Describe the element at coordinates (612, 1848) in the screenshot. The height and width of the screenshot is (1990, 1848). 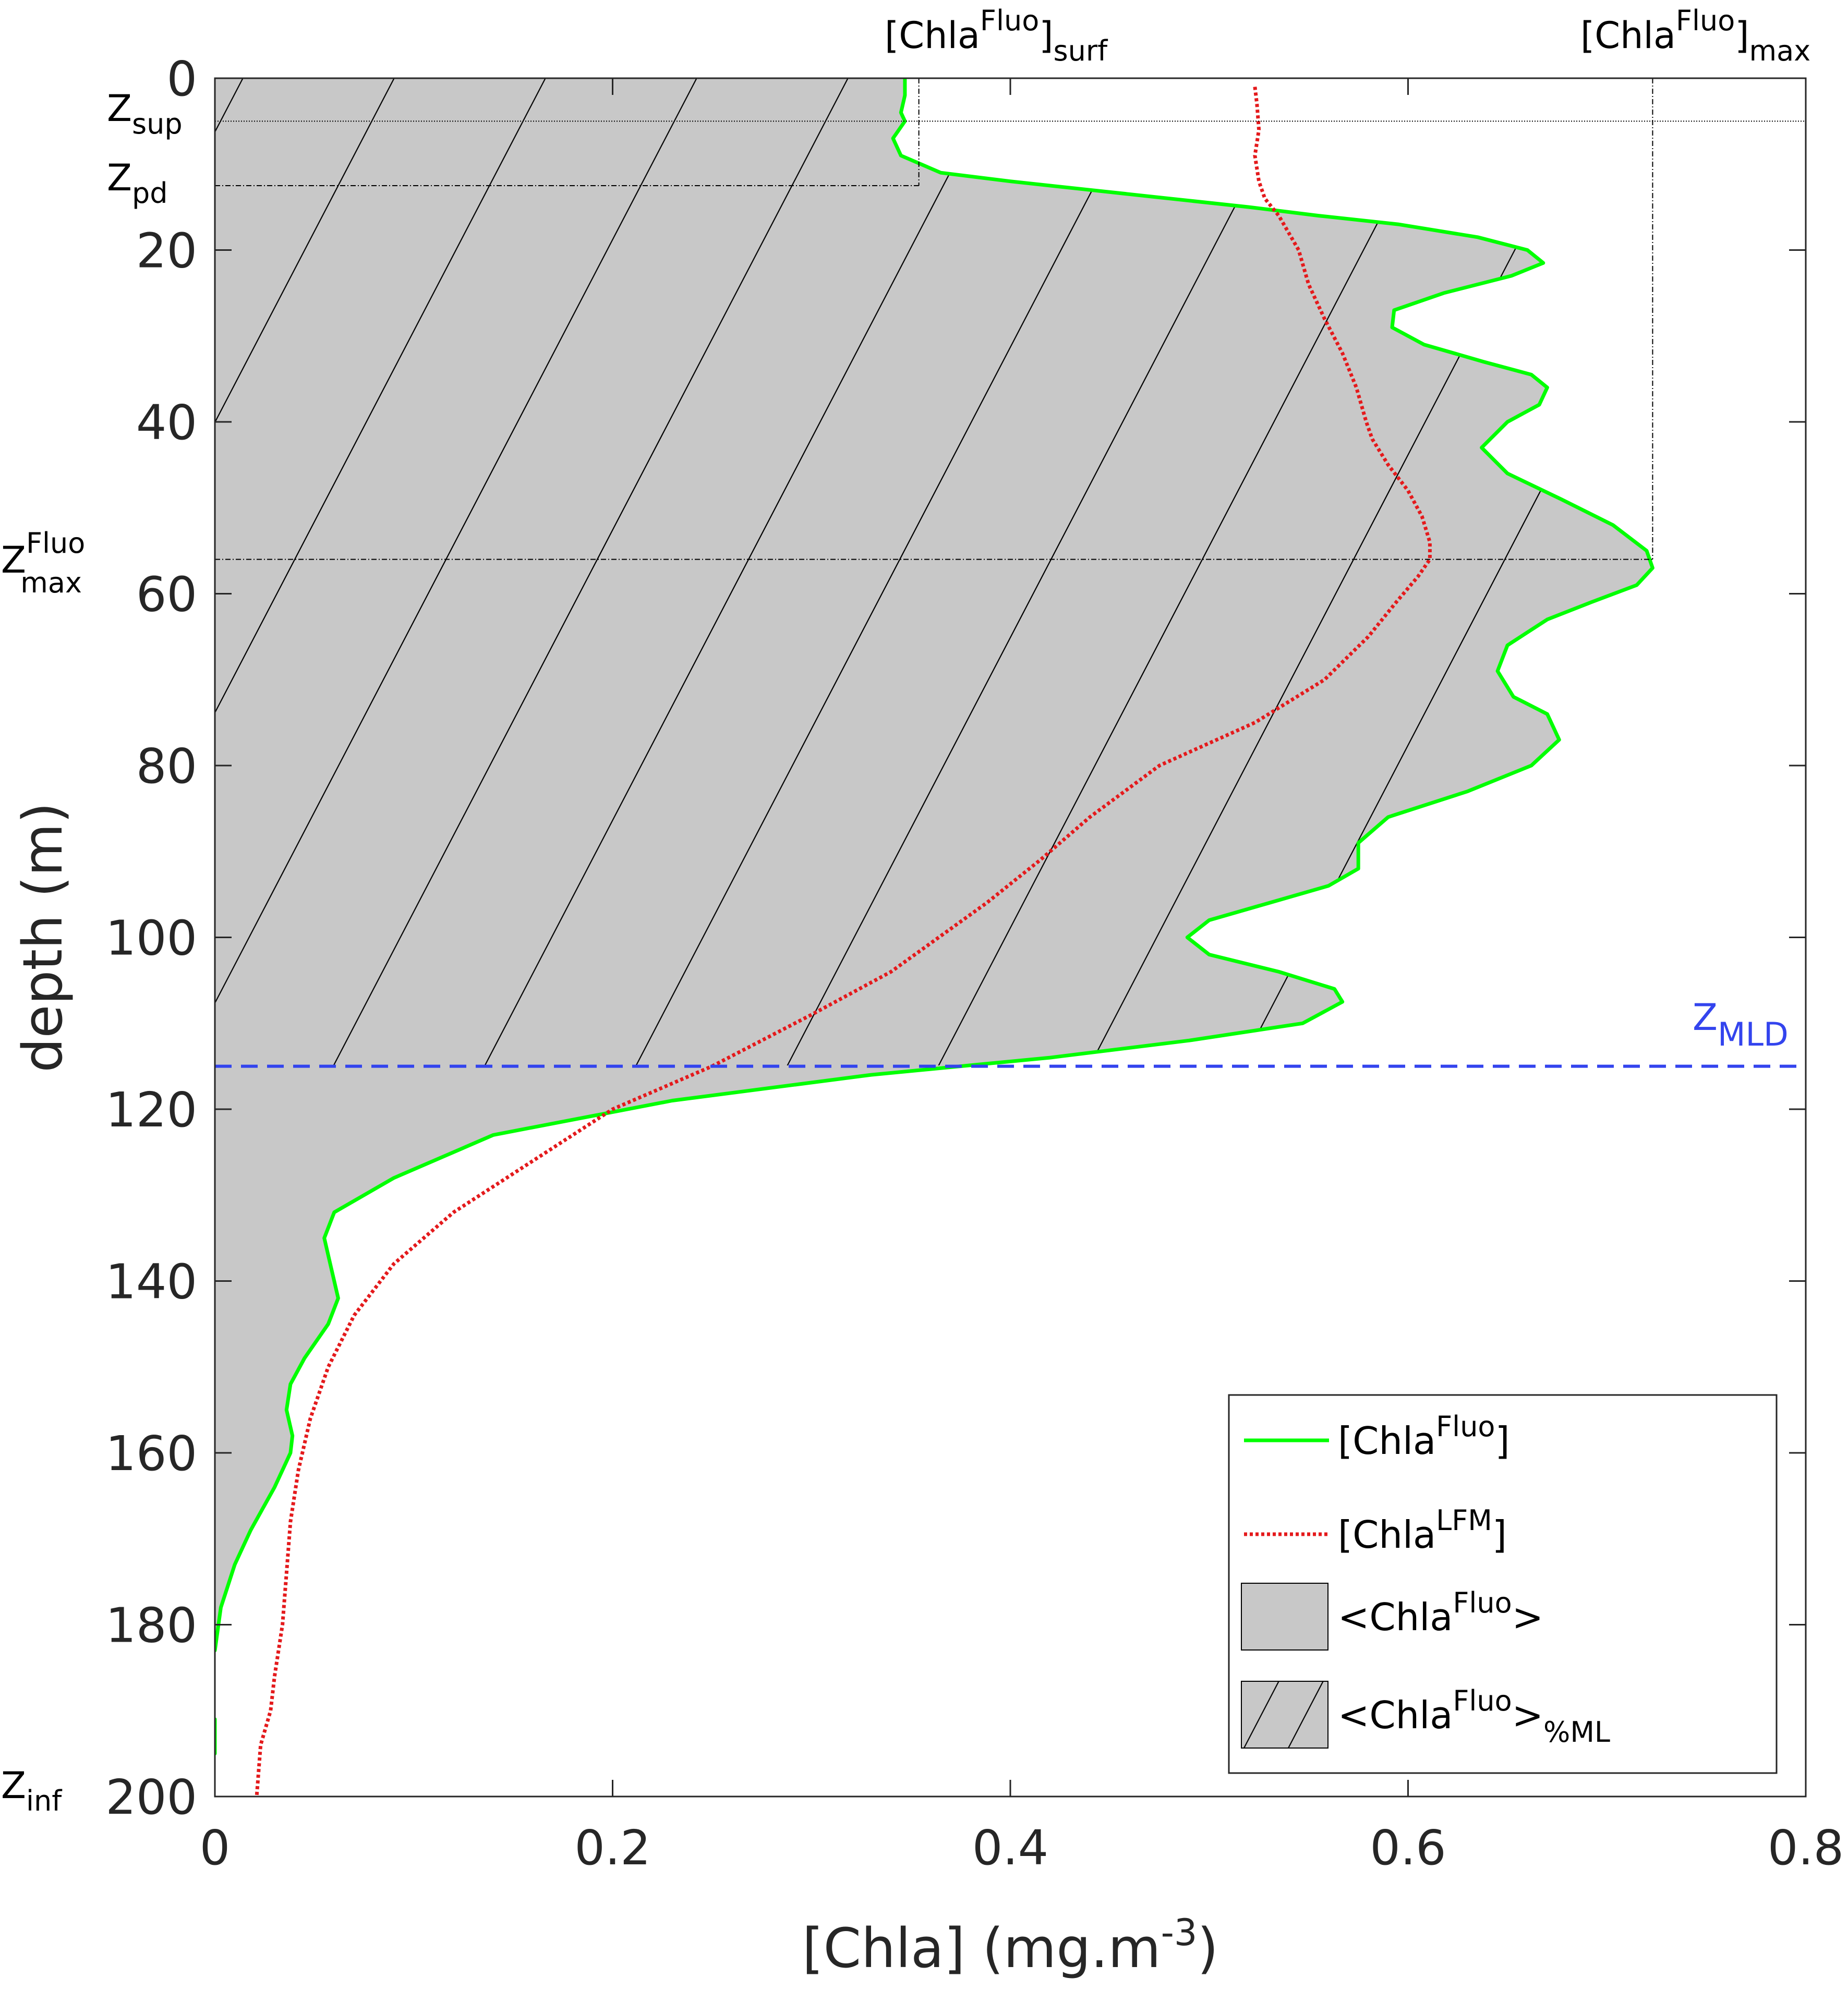
I see `x-tick-label: 0.2` at that location.